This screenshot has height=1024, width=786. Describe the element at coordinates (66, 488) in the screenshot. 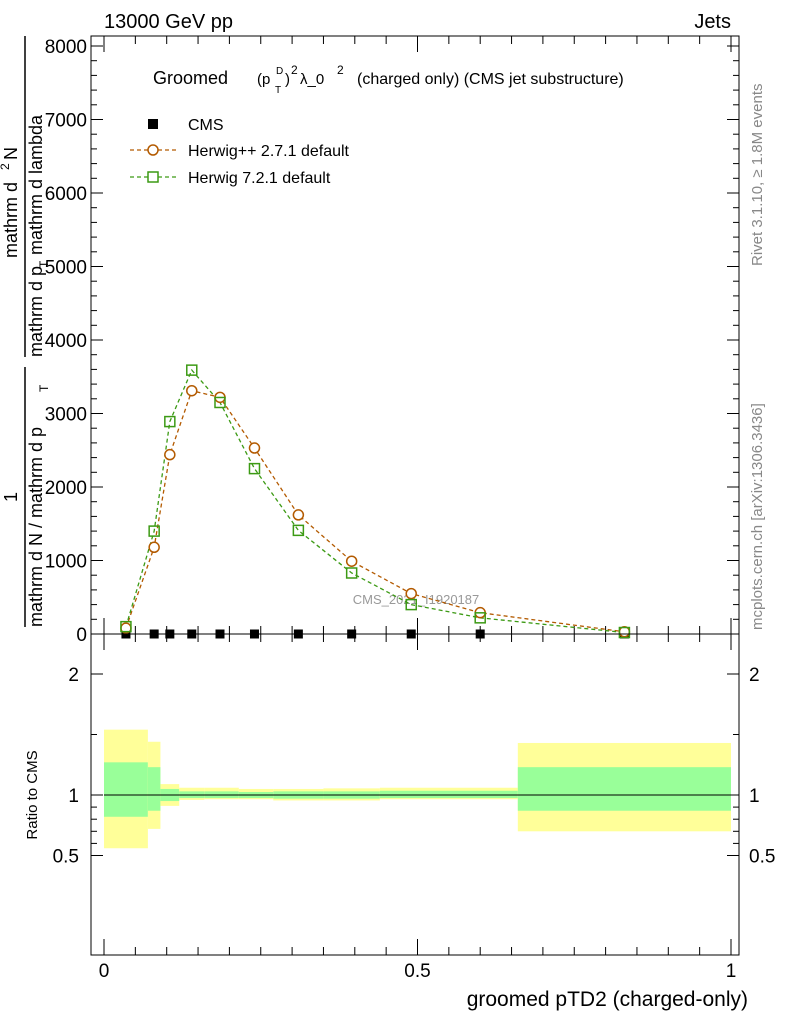

I see `main-y-tick-label: 2000` at that location.